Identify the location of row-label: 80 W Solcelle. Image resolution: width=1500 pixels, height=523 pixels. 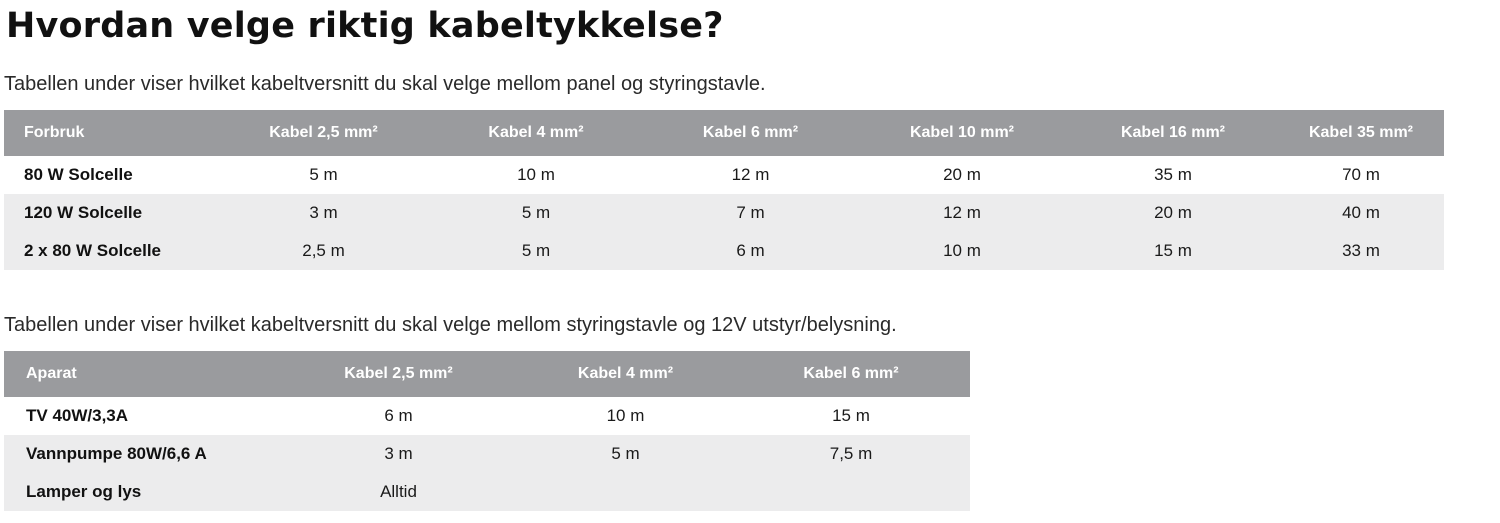
(112, 175).